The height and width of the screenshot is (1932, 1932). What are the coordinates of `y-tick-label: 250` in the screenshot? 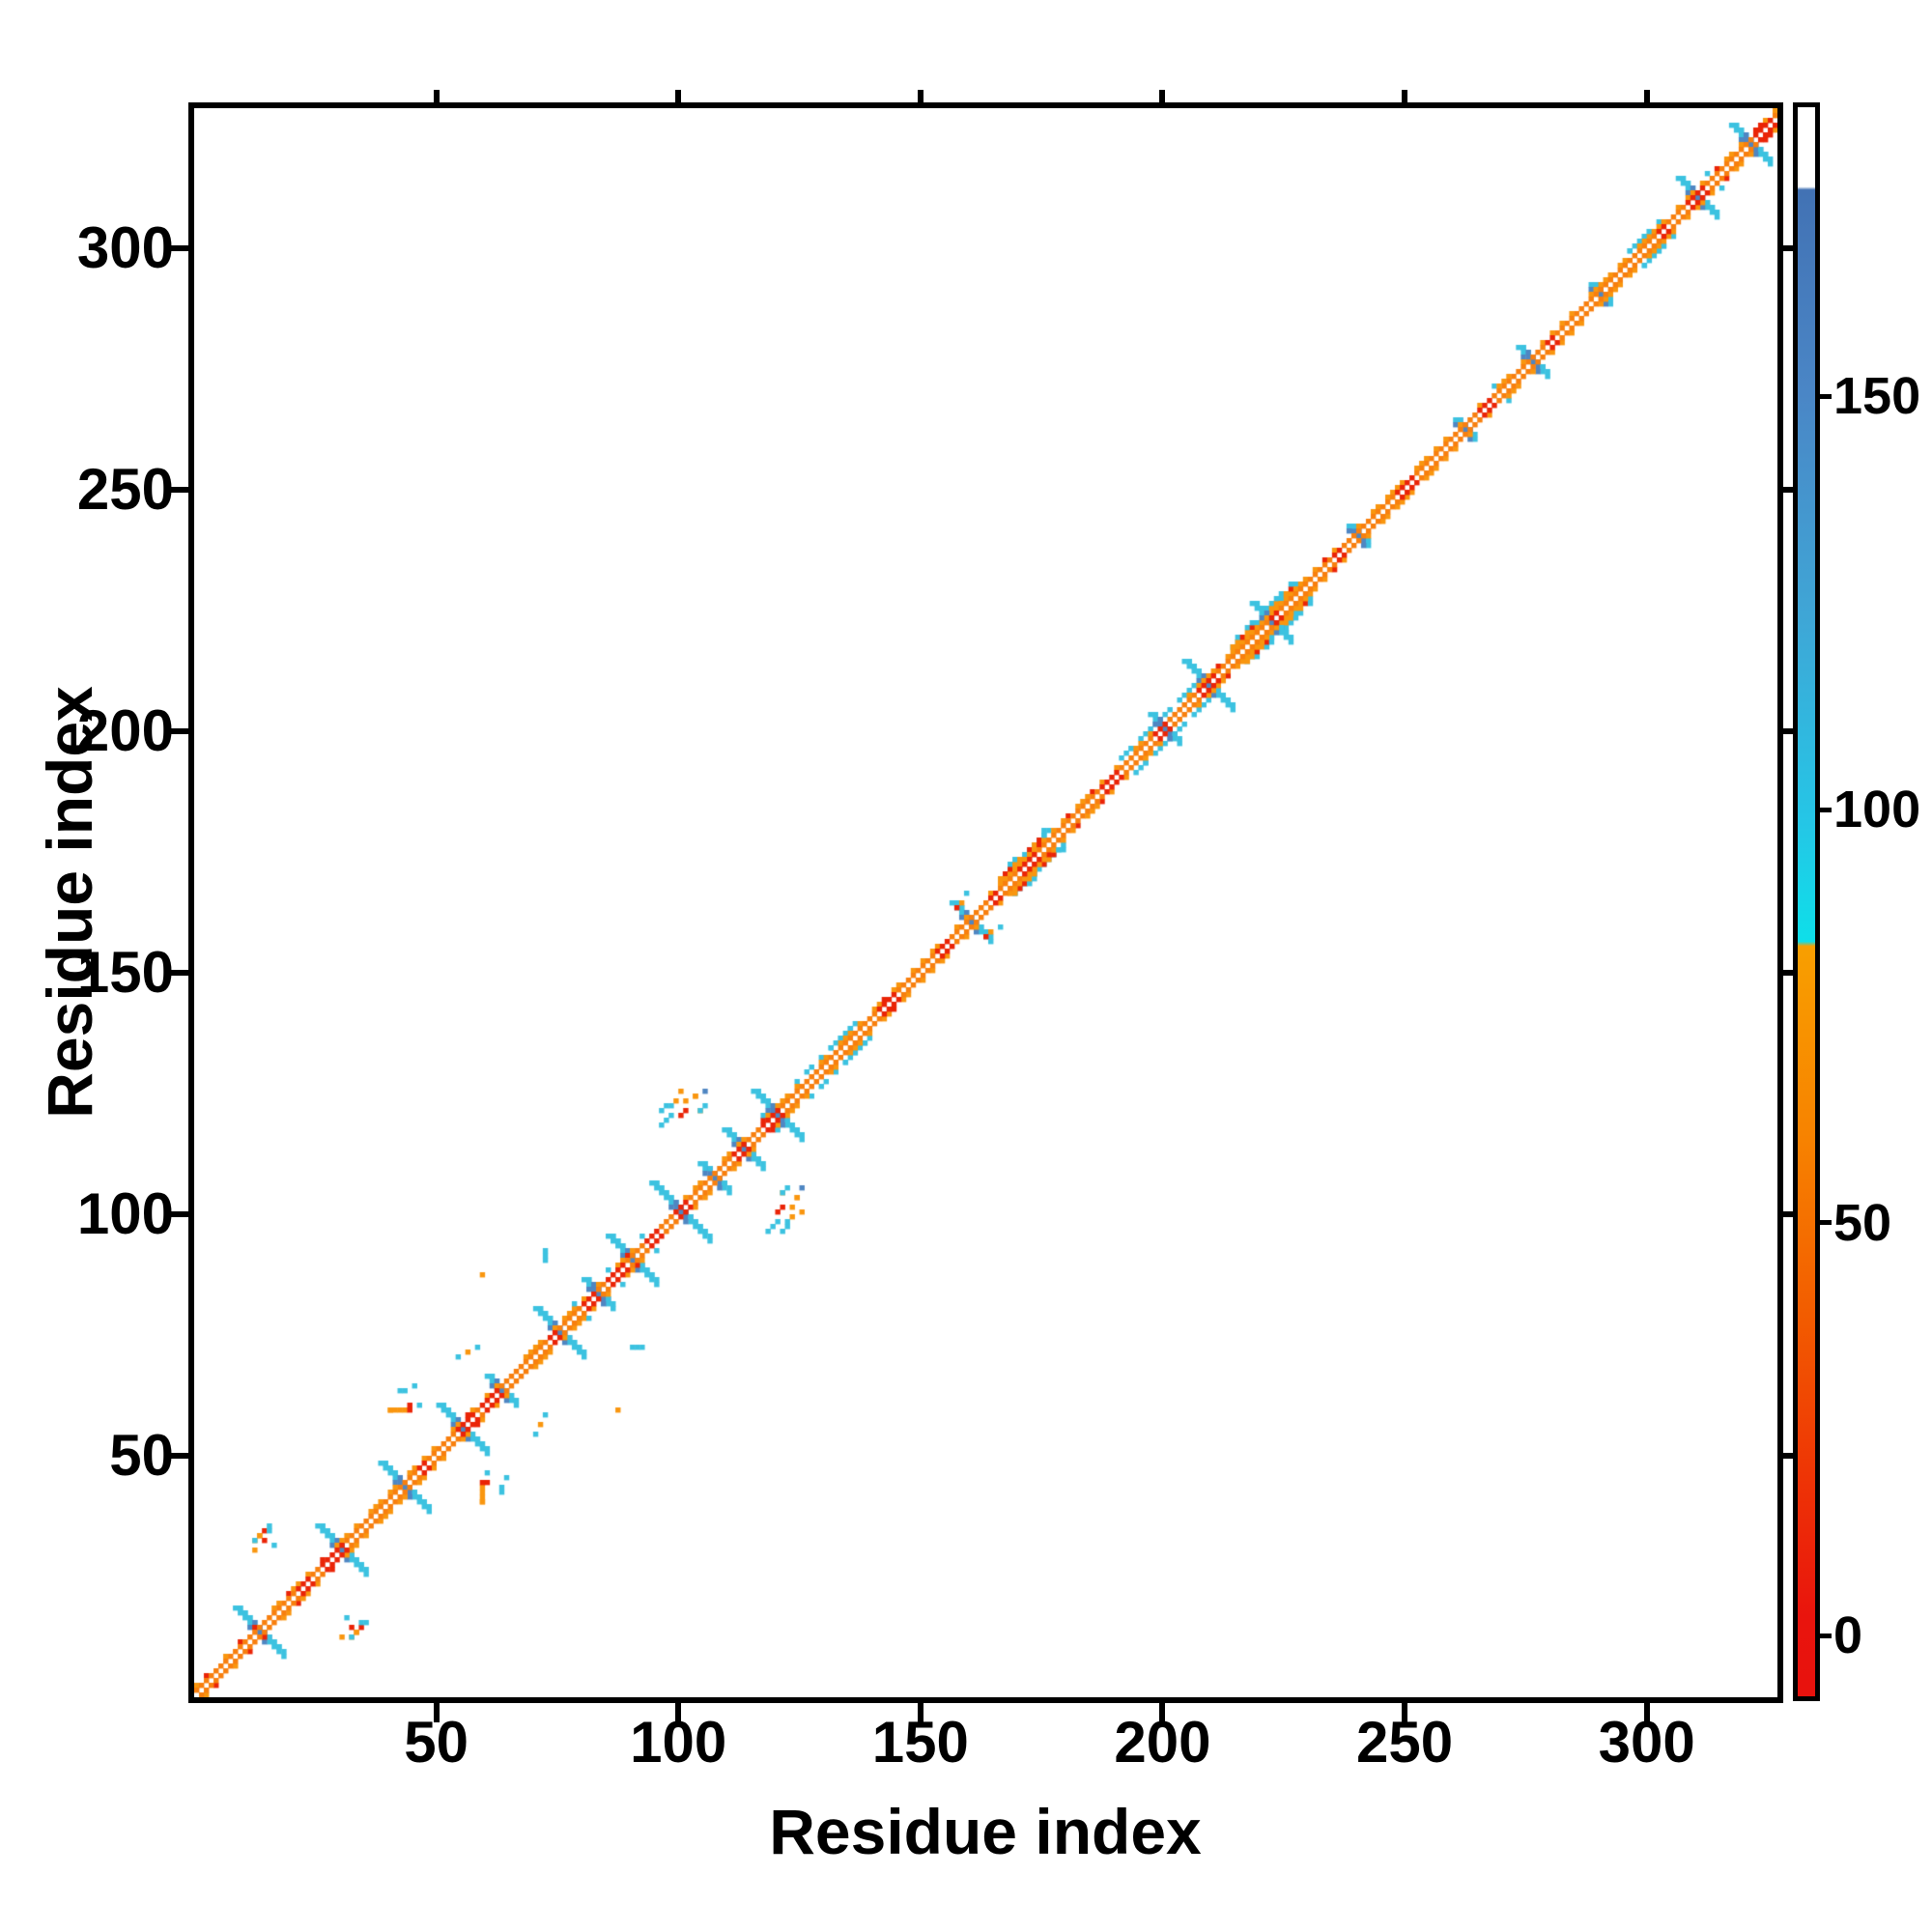 It's located at (125, 489).